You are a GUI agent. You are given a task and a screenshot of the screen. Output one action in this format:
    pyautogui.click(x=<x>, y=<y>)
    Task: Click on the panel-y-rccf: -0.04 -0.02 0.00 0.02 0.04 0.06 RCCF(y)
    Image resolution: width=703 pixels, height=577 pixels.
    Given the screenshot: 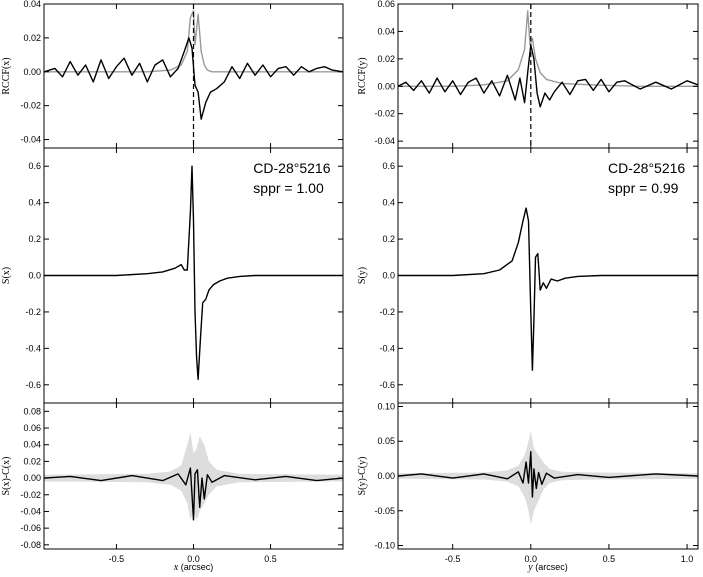 What is the action you would take?
    pyautogui.click(x=528, y=74)
    